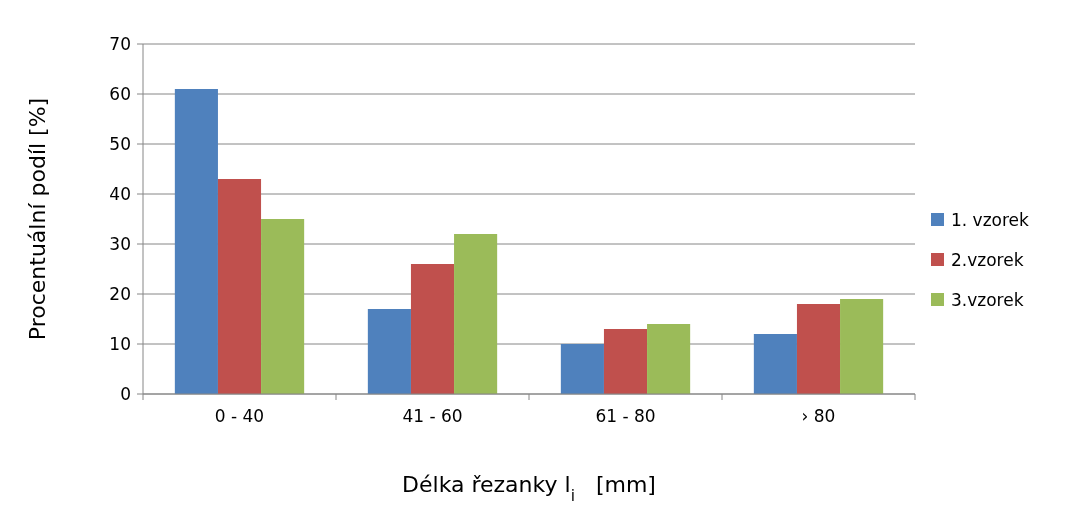 The image size is (1091, 516). What do you see at coordinates (120, 93) in the screenshot?
I see `y-tick-label: 60` at bounding box center [120, 93].